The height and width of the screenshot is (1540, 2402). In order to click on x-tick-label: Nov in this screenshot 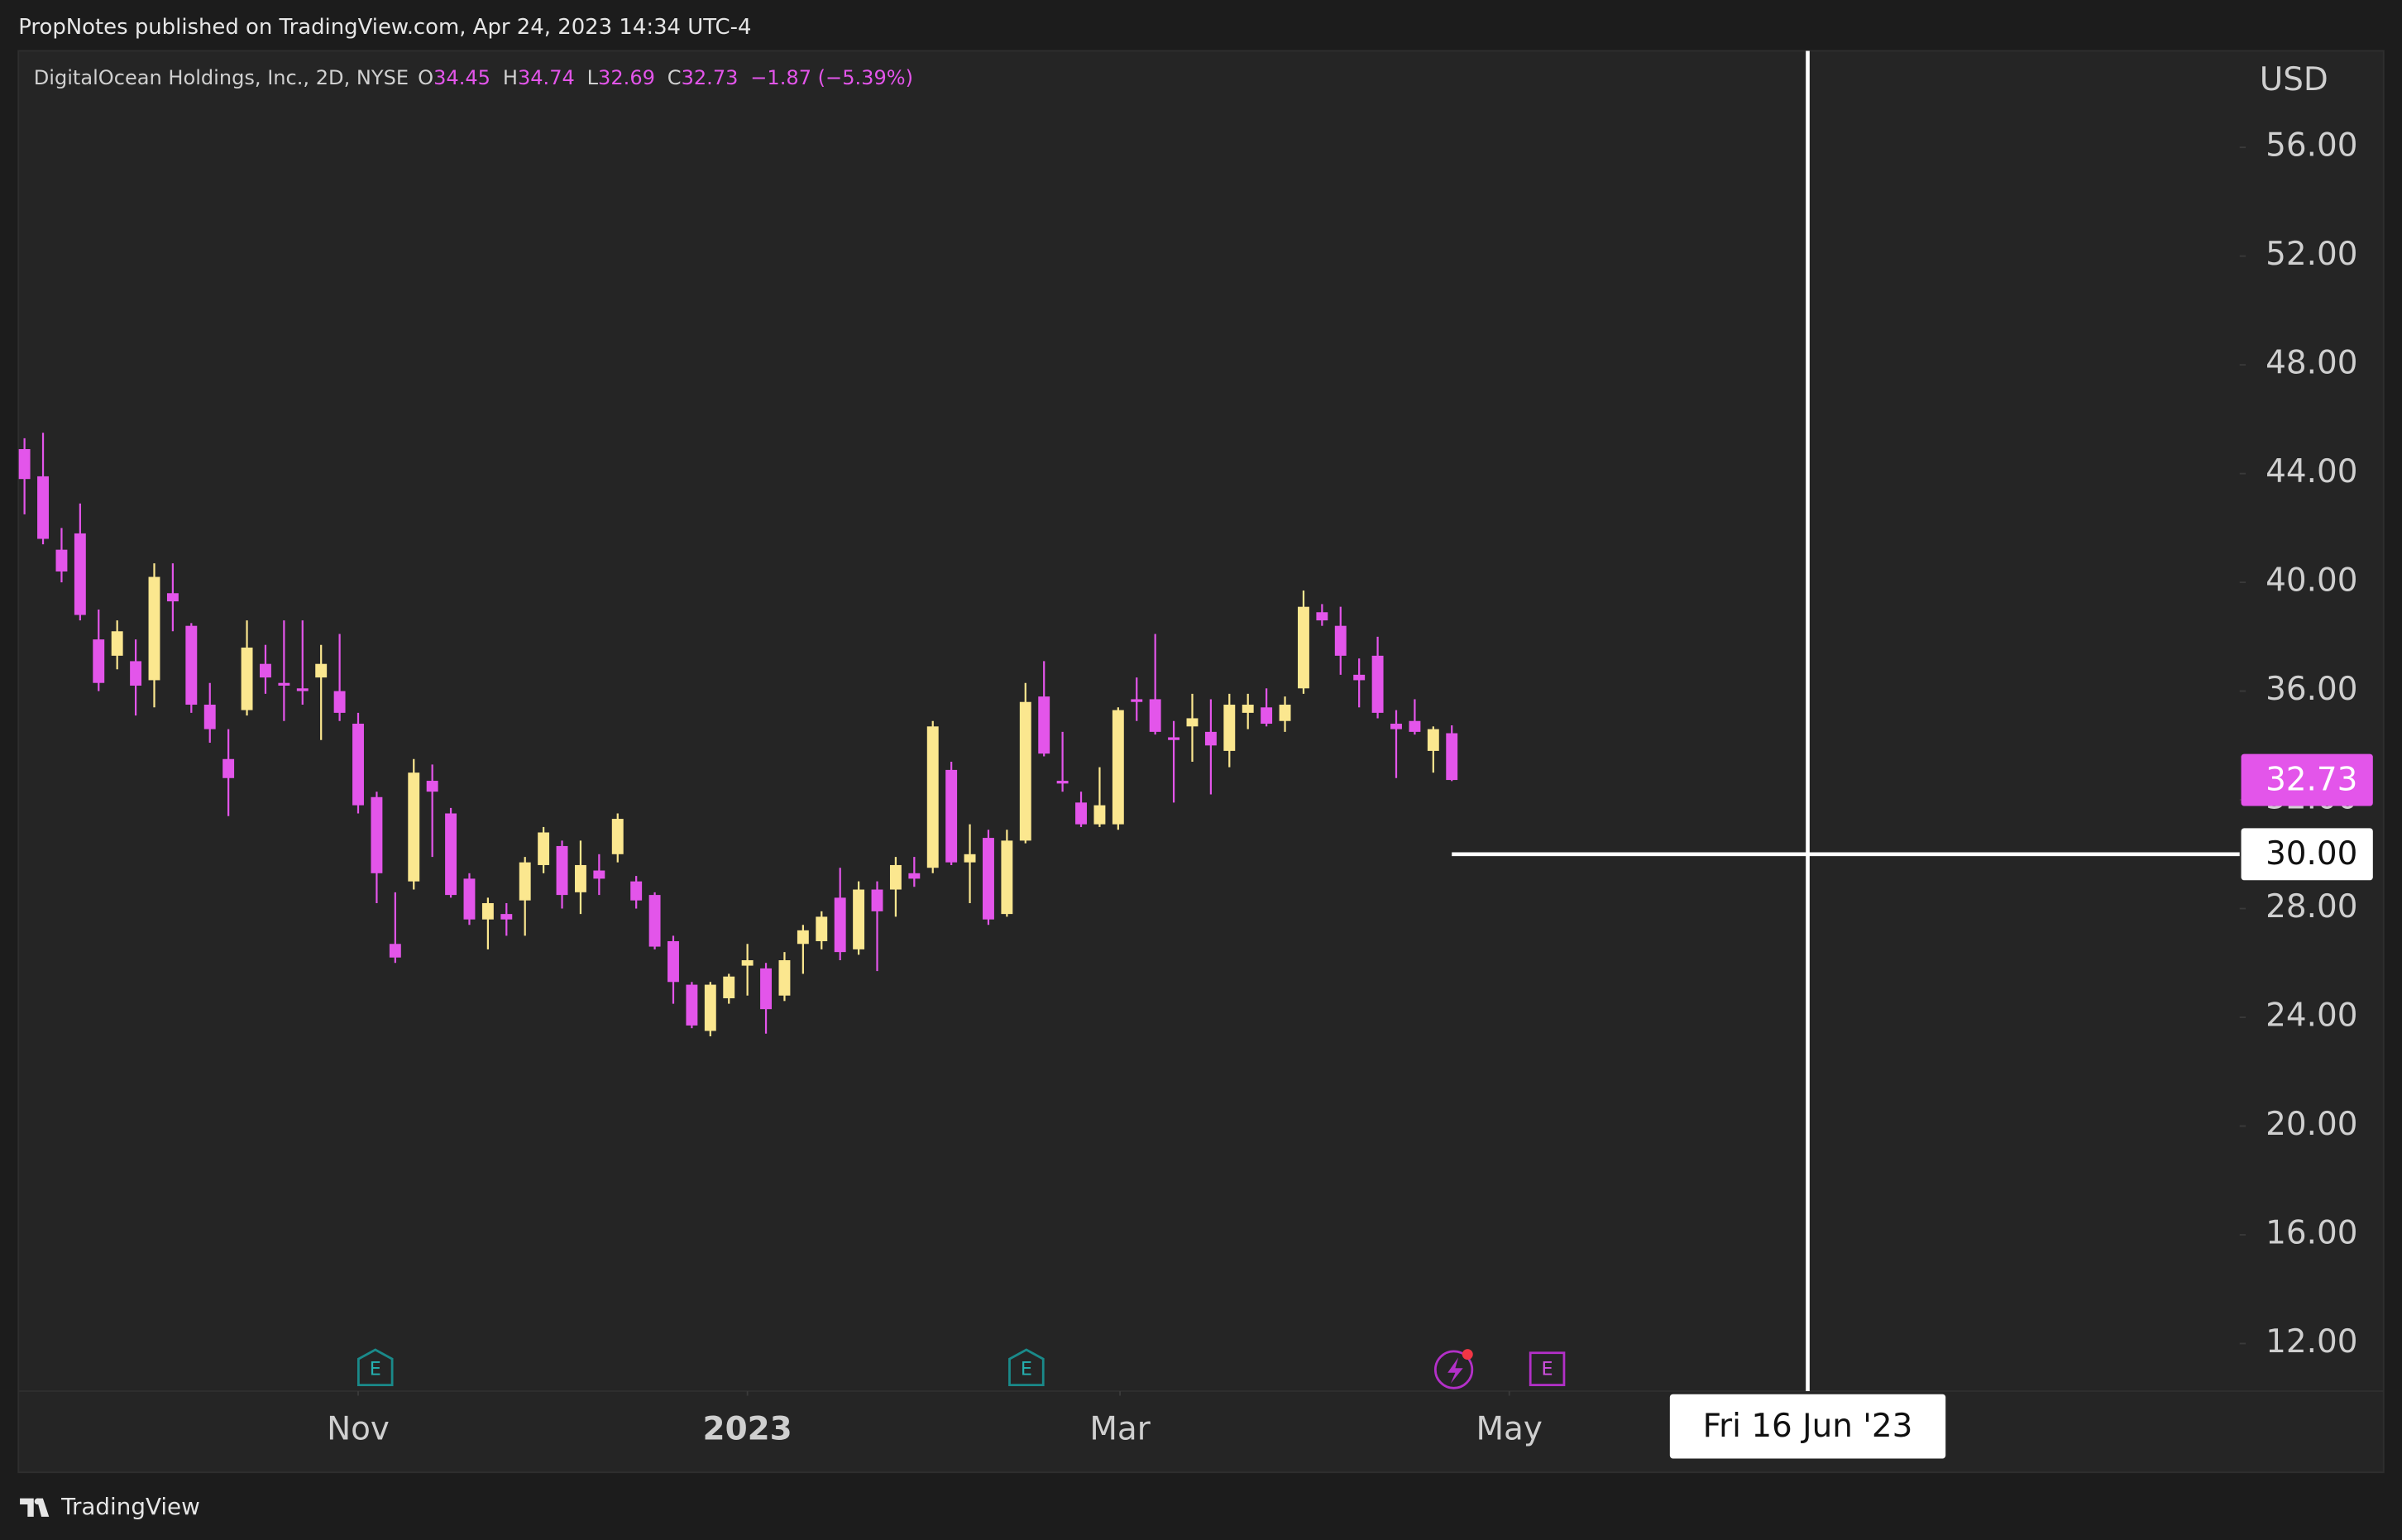, I will do `click(358, 1429)`.